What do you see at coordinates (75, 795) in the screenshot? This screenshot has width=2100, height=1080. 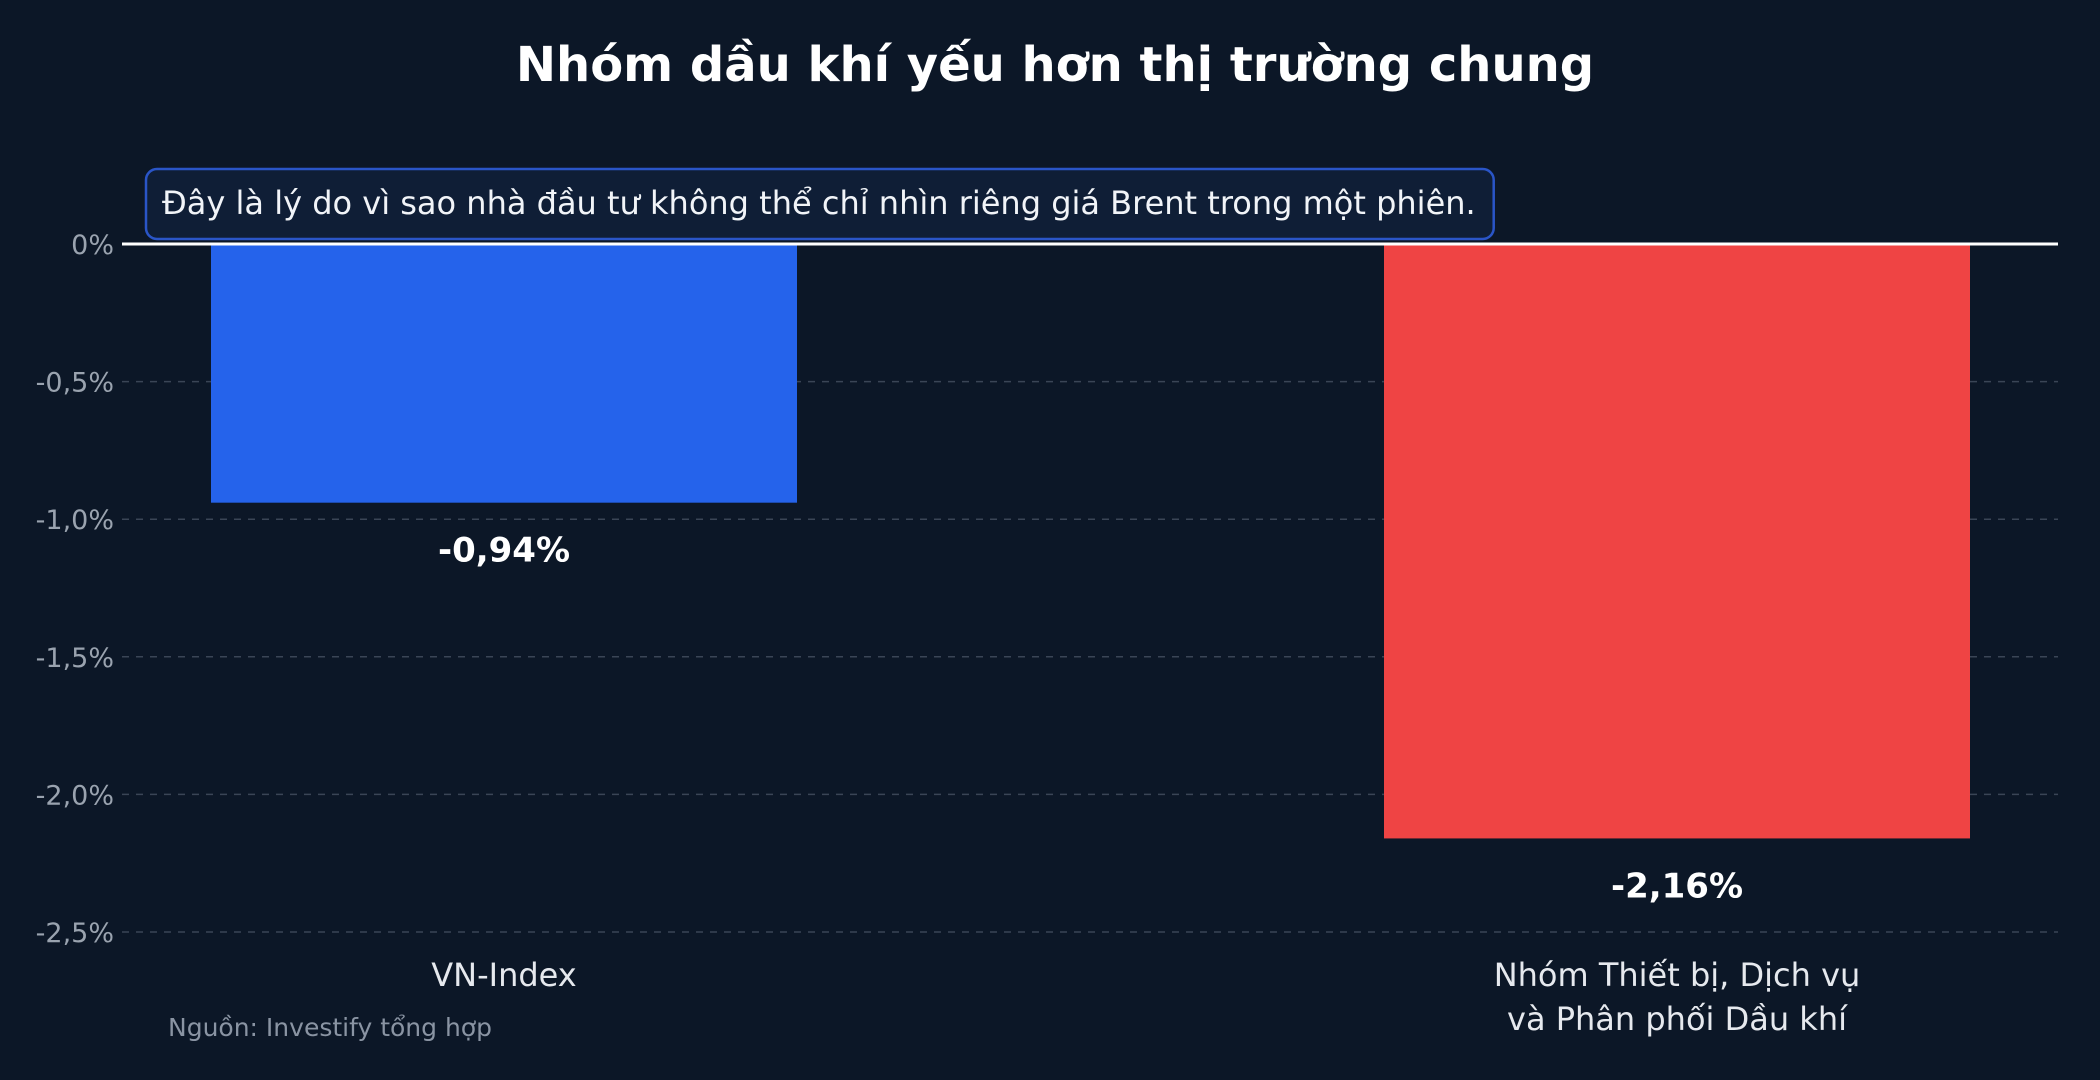 I see `y-tick-label: -2,0%` at bounding box center [75, 795].